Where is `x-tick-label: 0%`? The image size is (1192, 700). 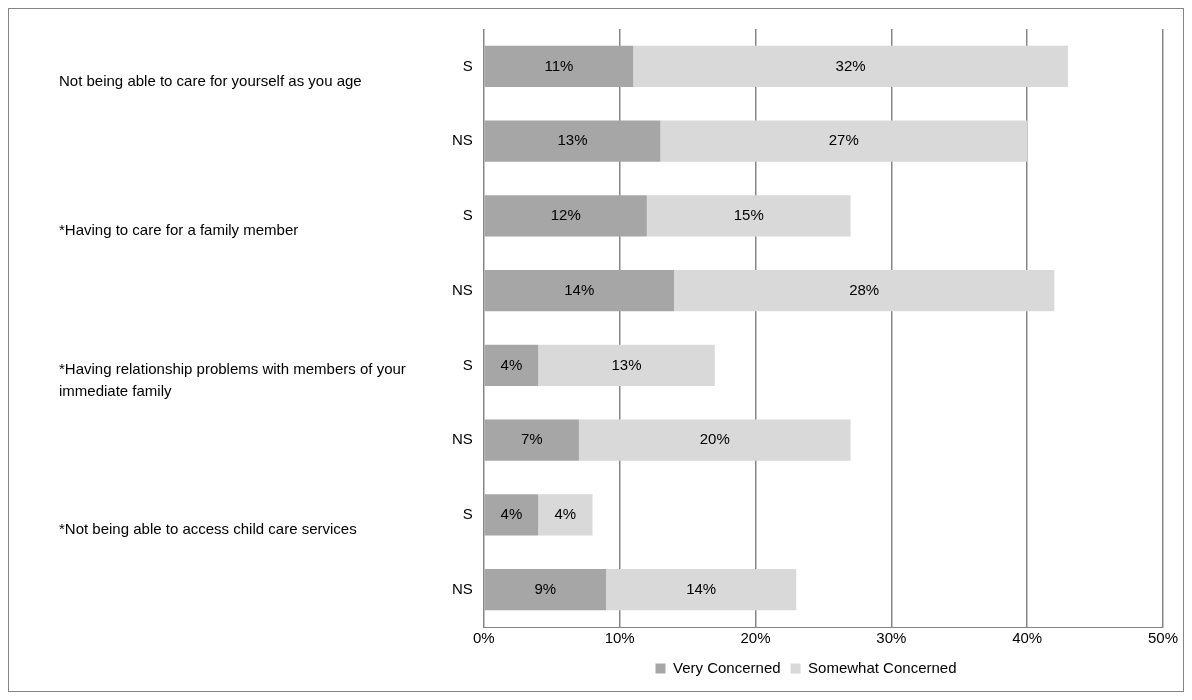
x-tick-label: 0% is located at coordinates (483, 638).